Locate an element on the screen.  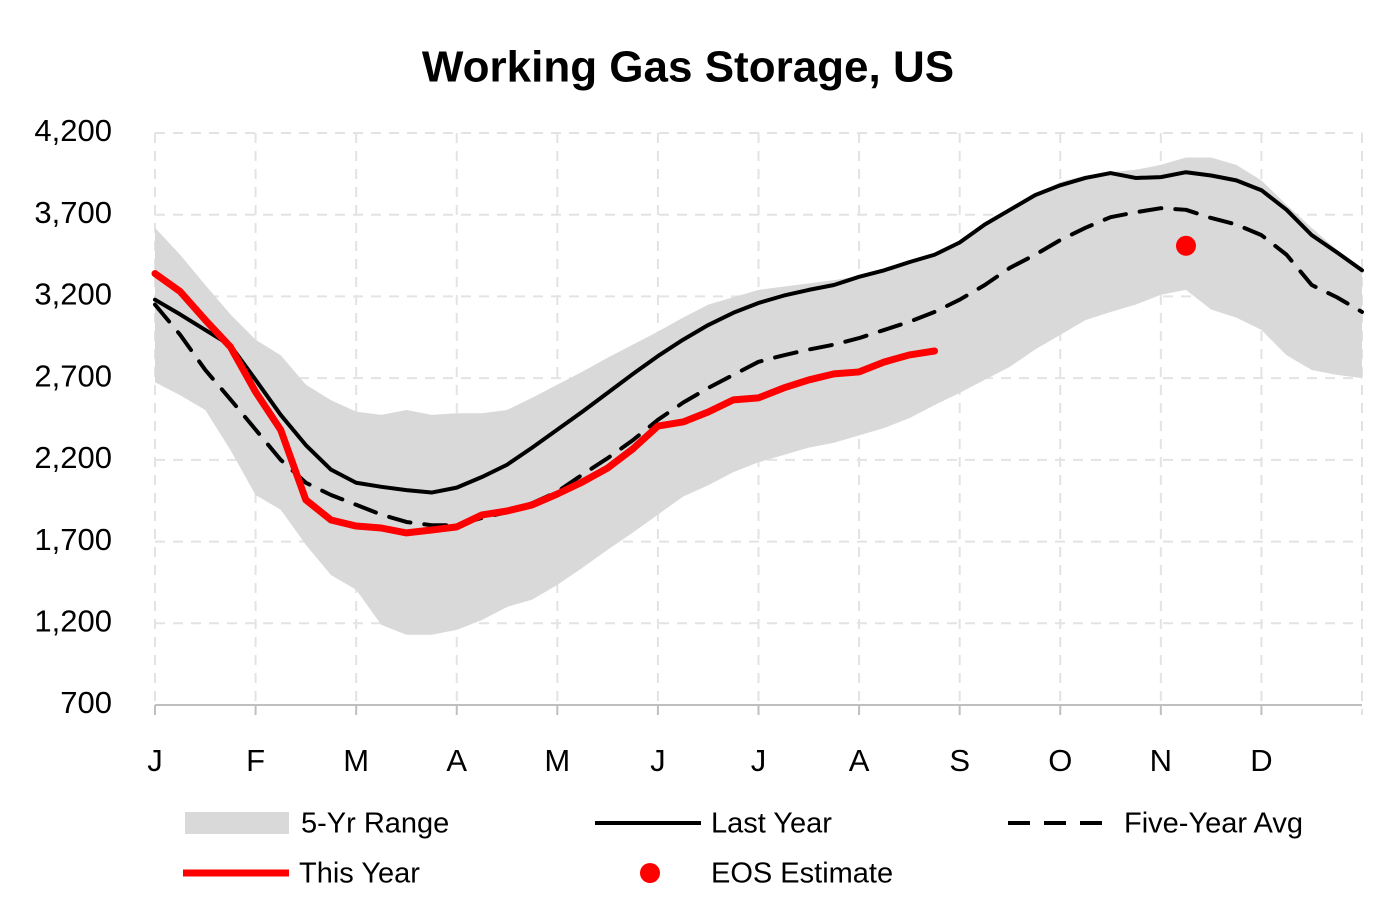
y-tick-label: 2,700 is located at coordinates (73, 375).